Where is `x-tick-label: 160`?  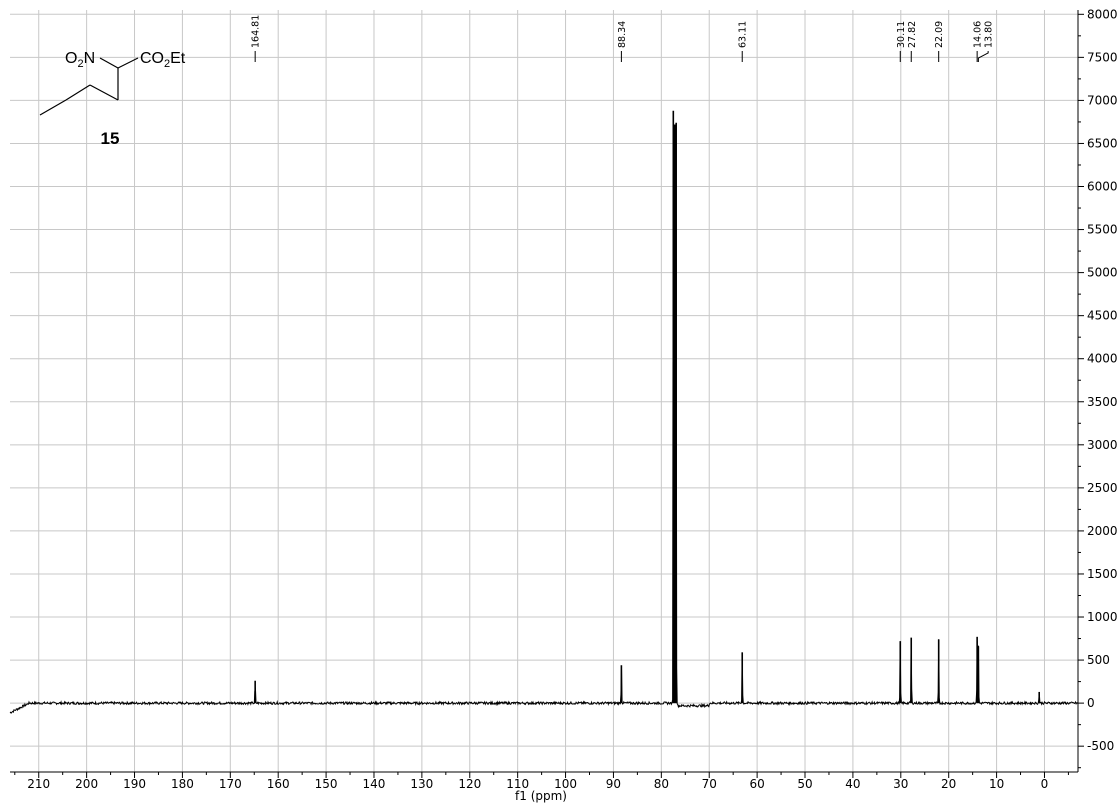
x-tick-label: 160 is located at coordinates (278, 784).